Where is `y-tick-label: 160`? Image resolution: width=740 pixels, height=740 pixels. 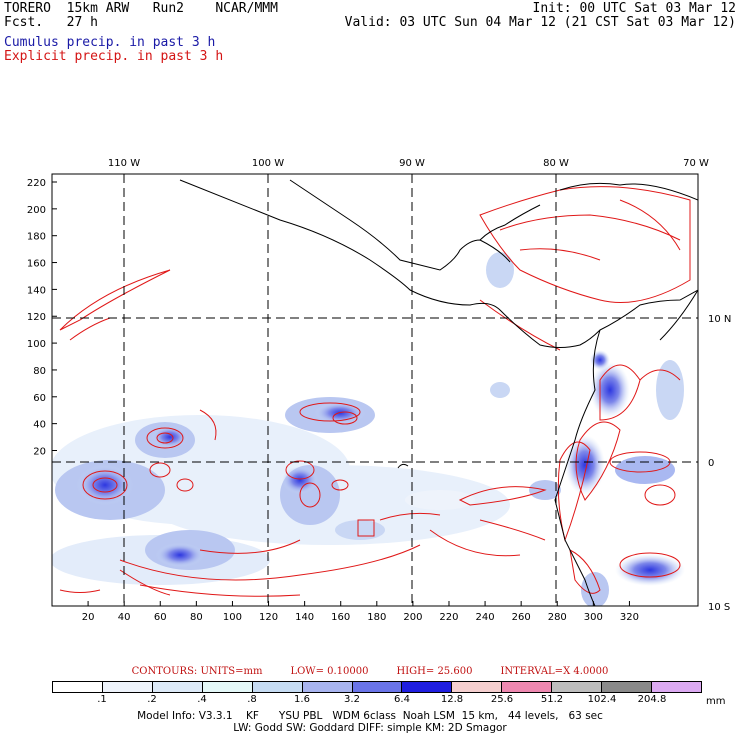 y-tick-label: 160 is located at coordinates (36, 264).